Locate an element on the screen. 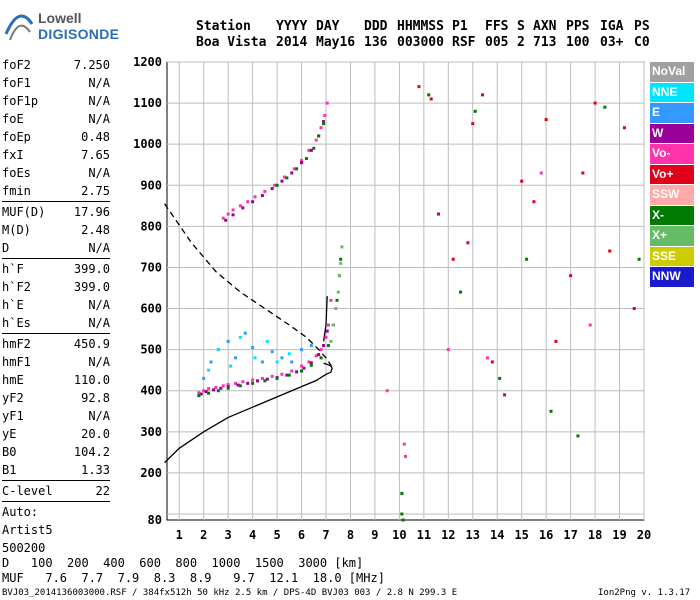  legend-item: Vo+ is located at coordinates (672, 174).